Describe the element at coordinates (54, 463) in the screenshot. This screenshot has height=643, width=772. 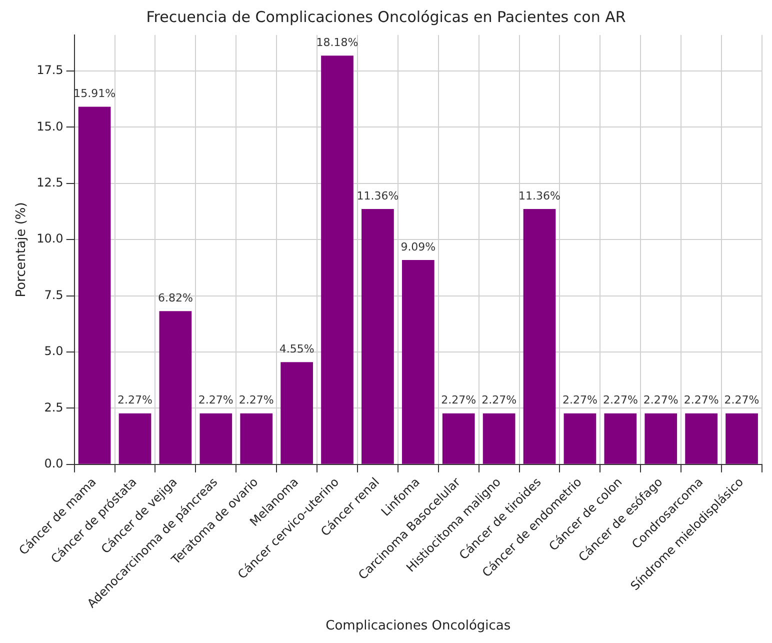
I see `y-tick-label: 0.0` at that location.